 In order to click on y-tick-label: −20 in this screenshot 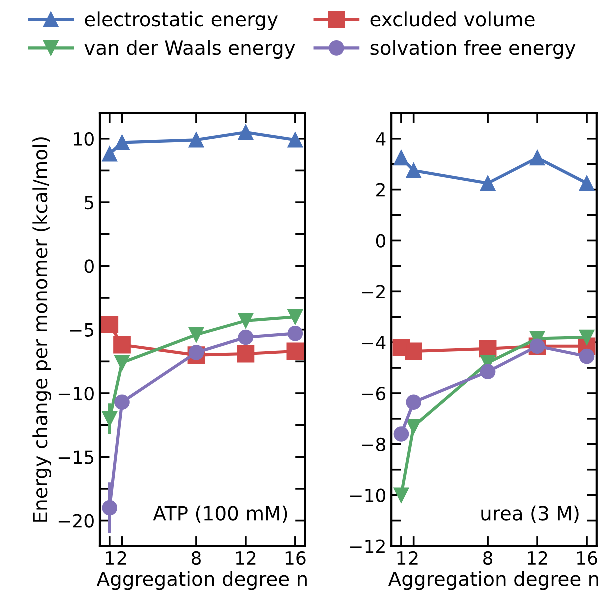, I will do `click(76, 521)`.